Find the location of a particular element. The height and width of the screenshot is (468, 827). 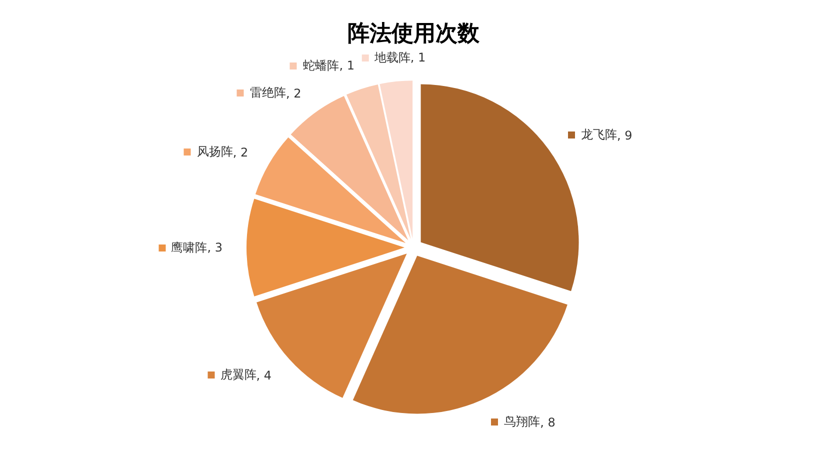

data-label: , 9 is located at coordinates (624, 135).